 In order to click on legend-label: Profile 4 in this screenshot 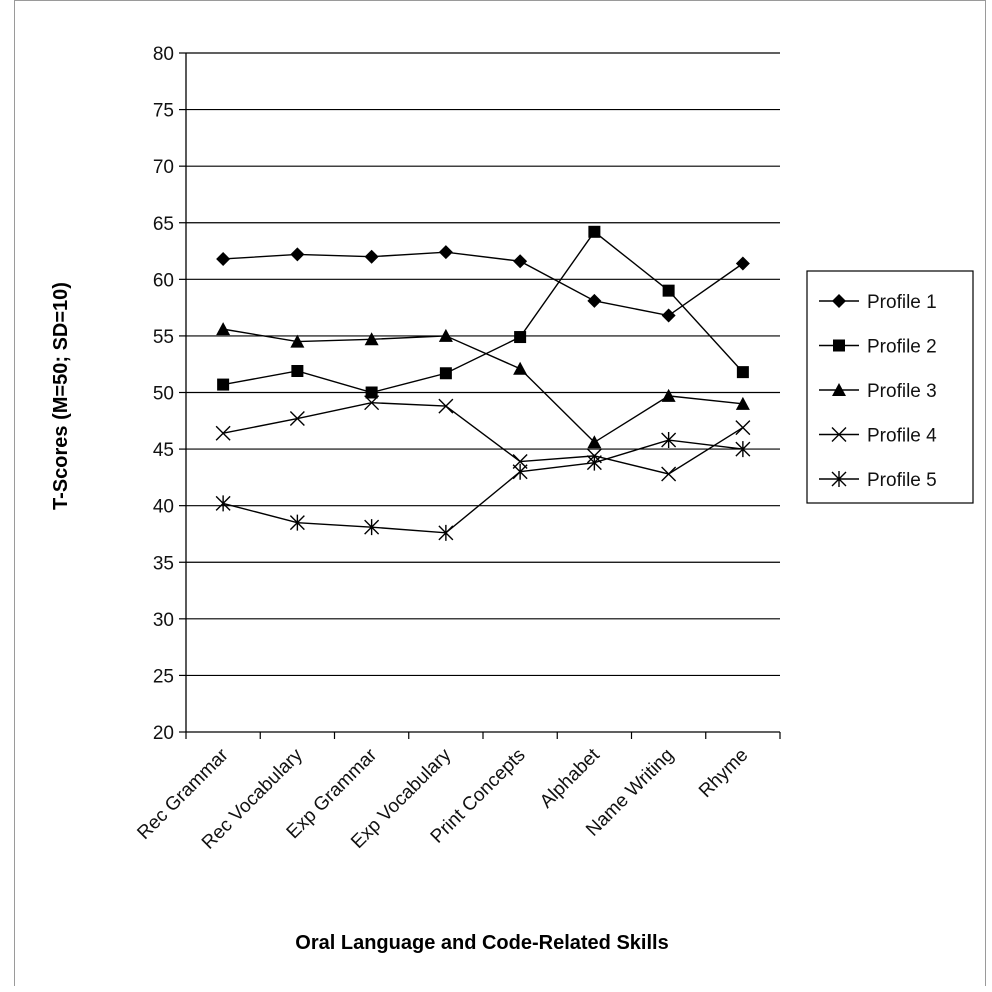, I will do `click(902, 436)`.